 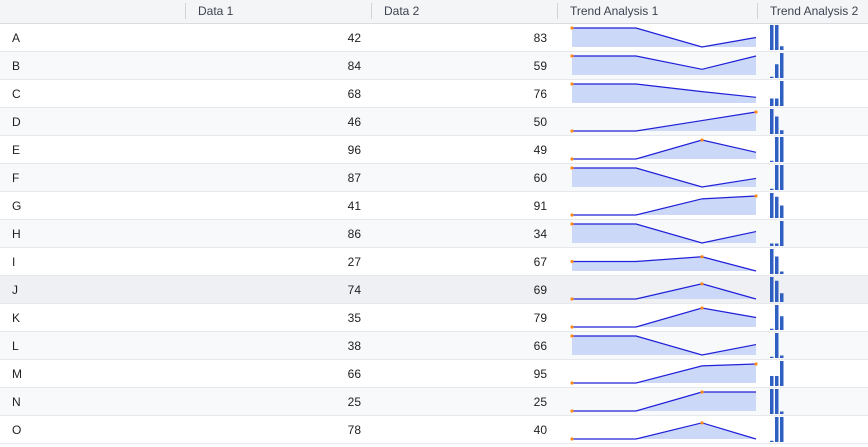 I want to click on data-2-value: 83, so click(x=540, y=38).